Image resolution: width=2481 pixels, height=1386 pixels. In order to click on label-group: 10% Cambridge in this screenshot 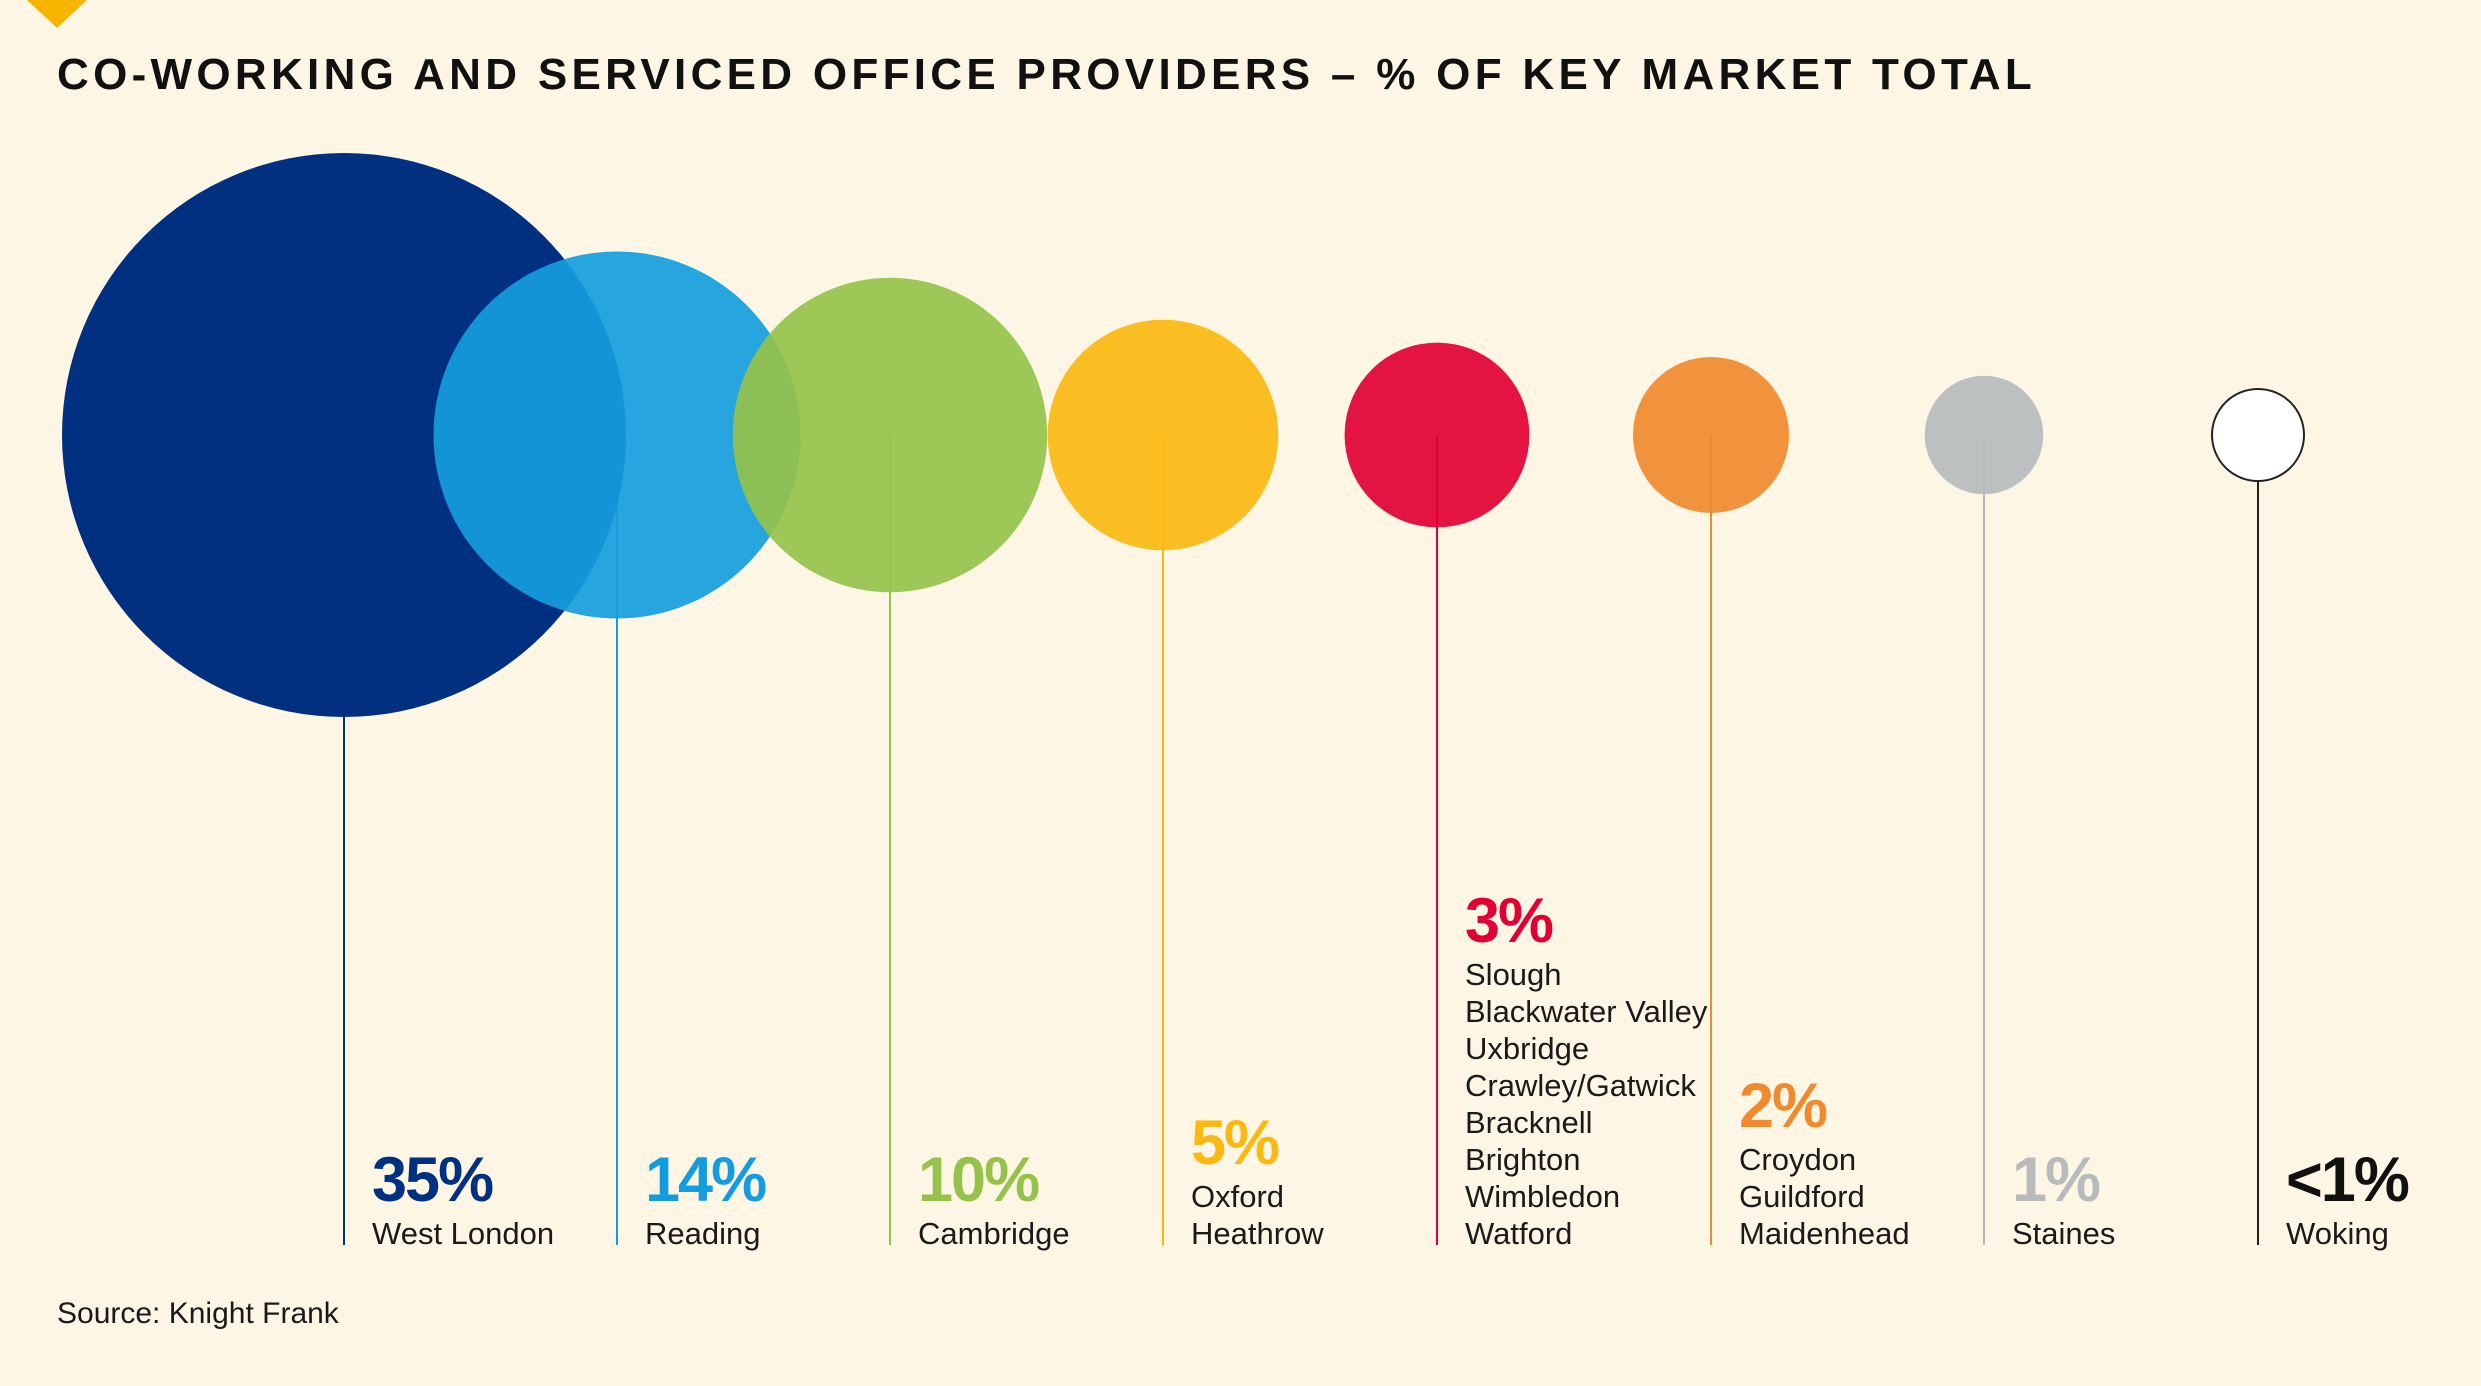, I will do `click(994, 1198)`.